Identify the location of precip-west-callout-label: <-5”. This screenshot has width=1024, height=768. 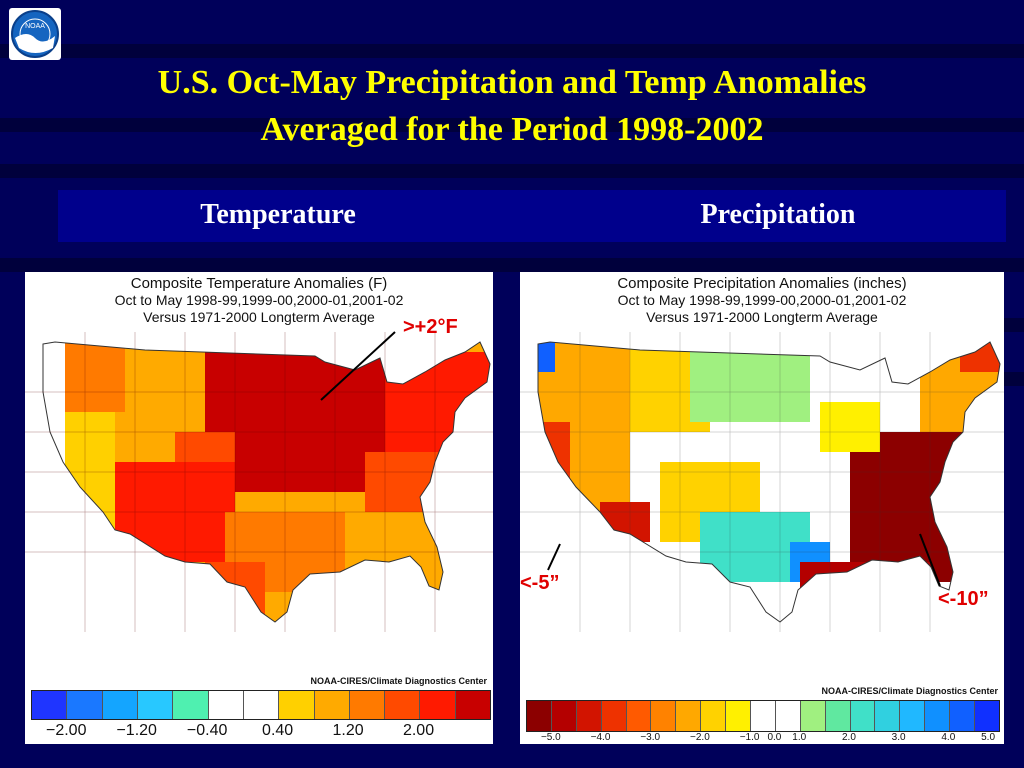
(540, 583).